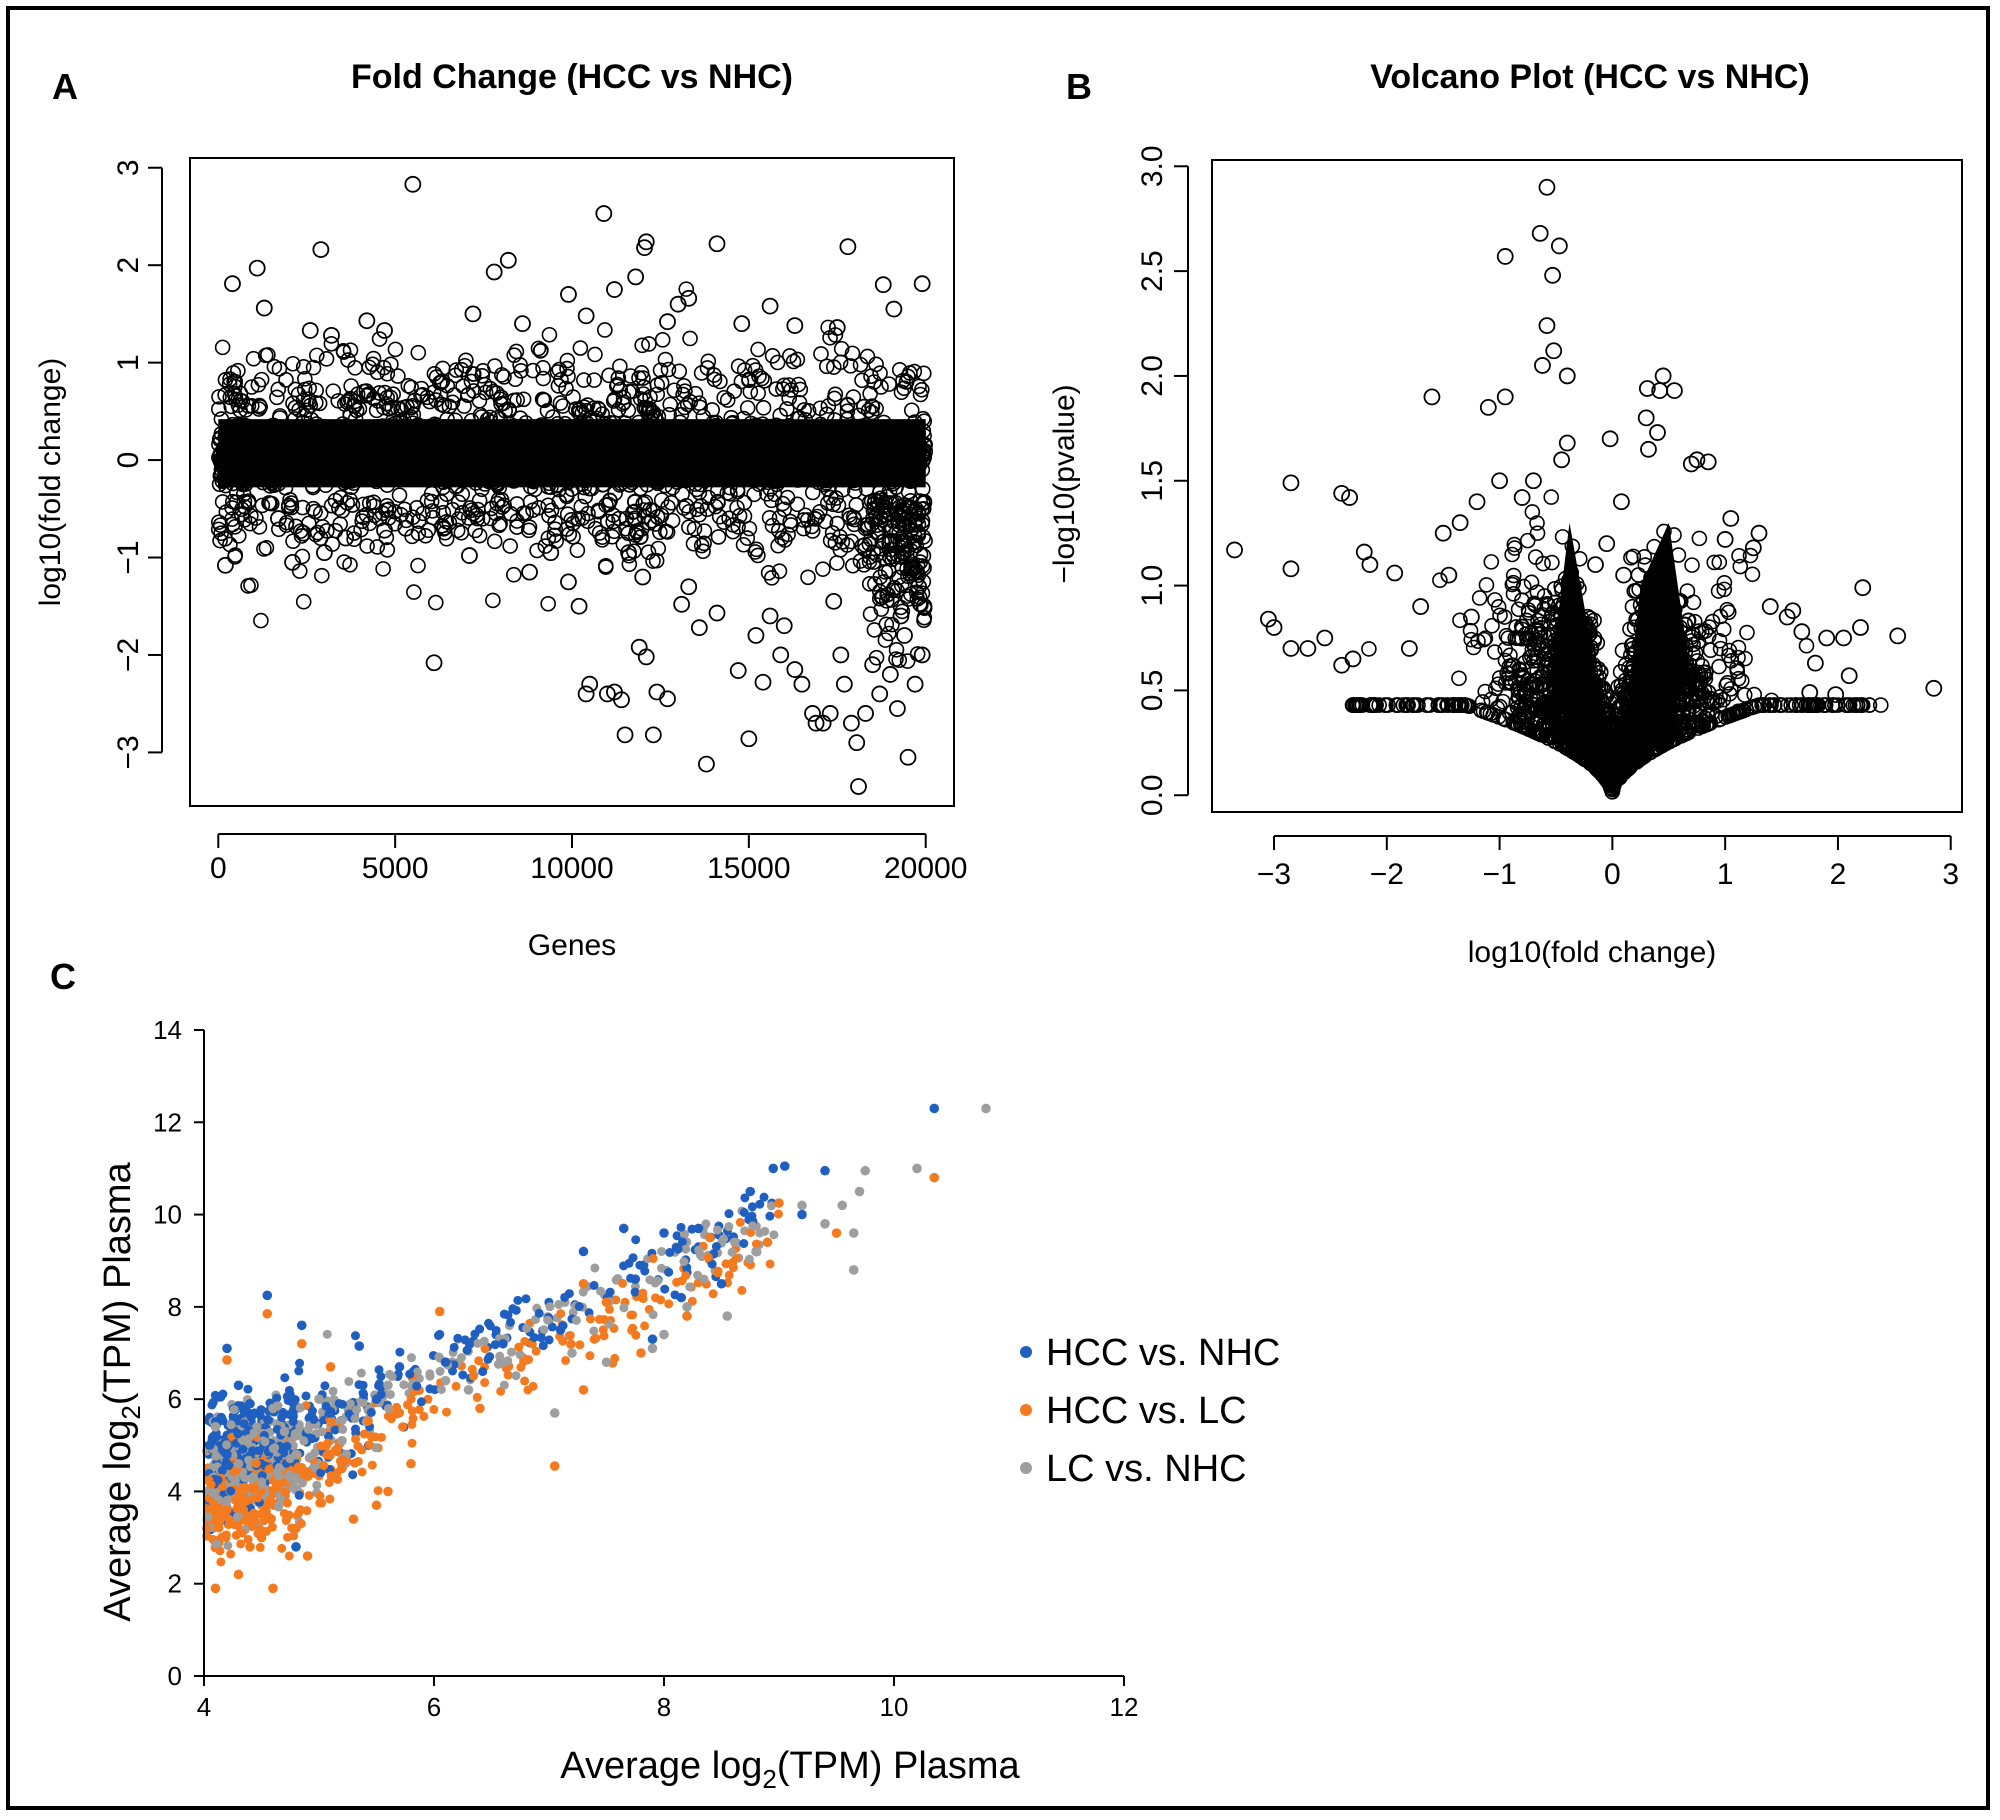 This screenshot has height=1820, width=2000. Describe the element at coordinates (395, 868) in the screenshot. I see `x-tick-label: 5000` at that location.